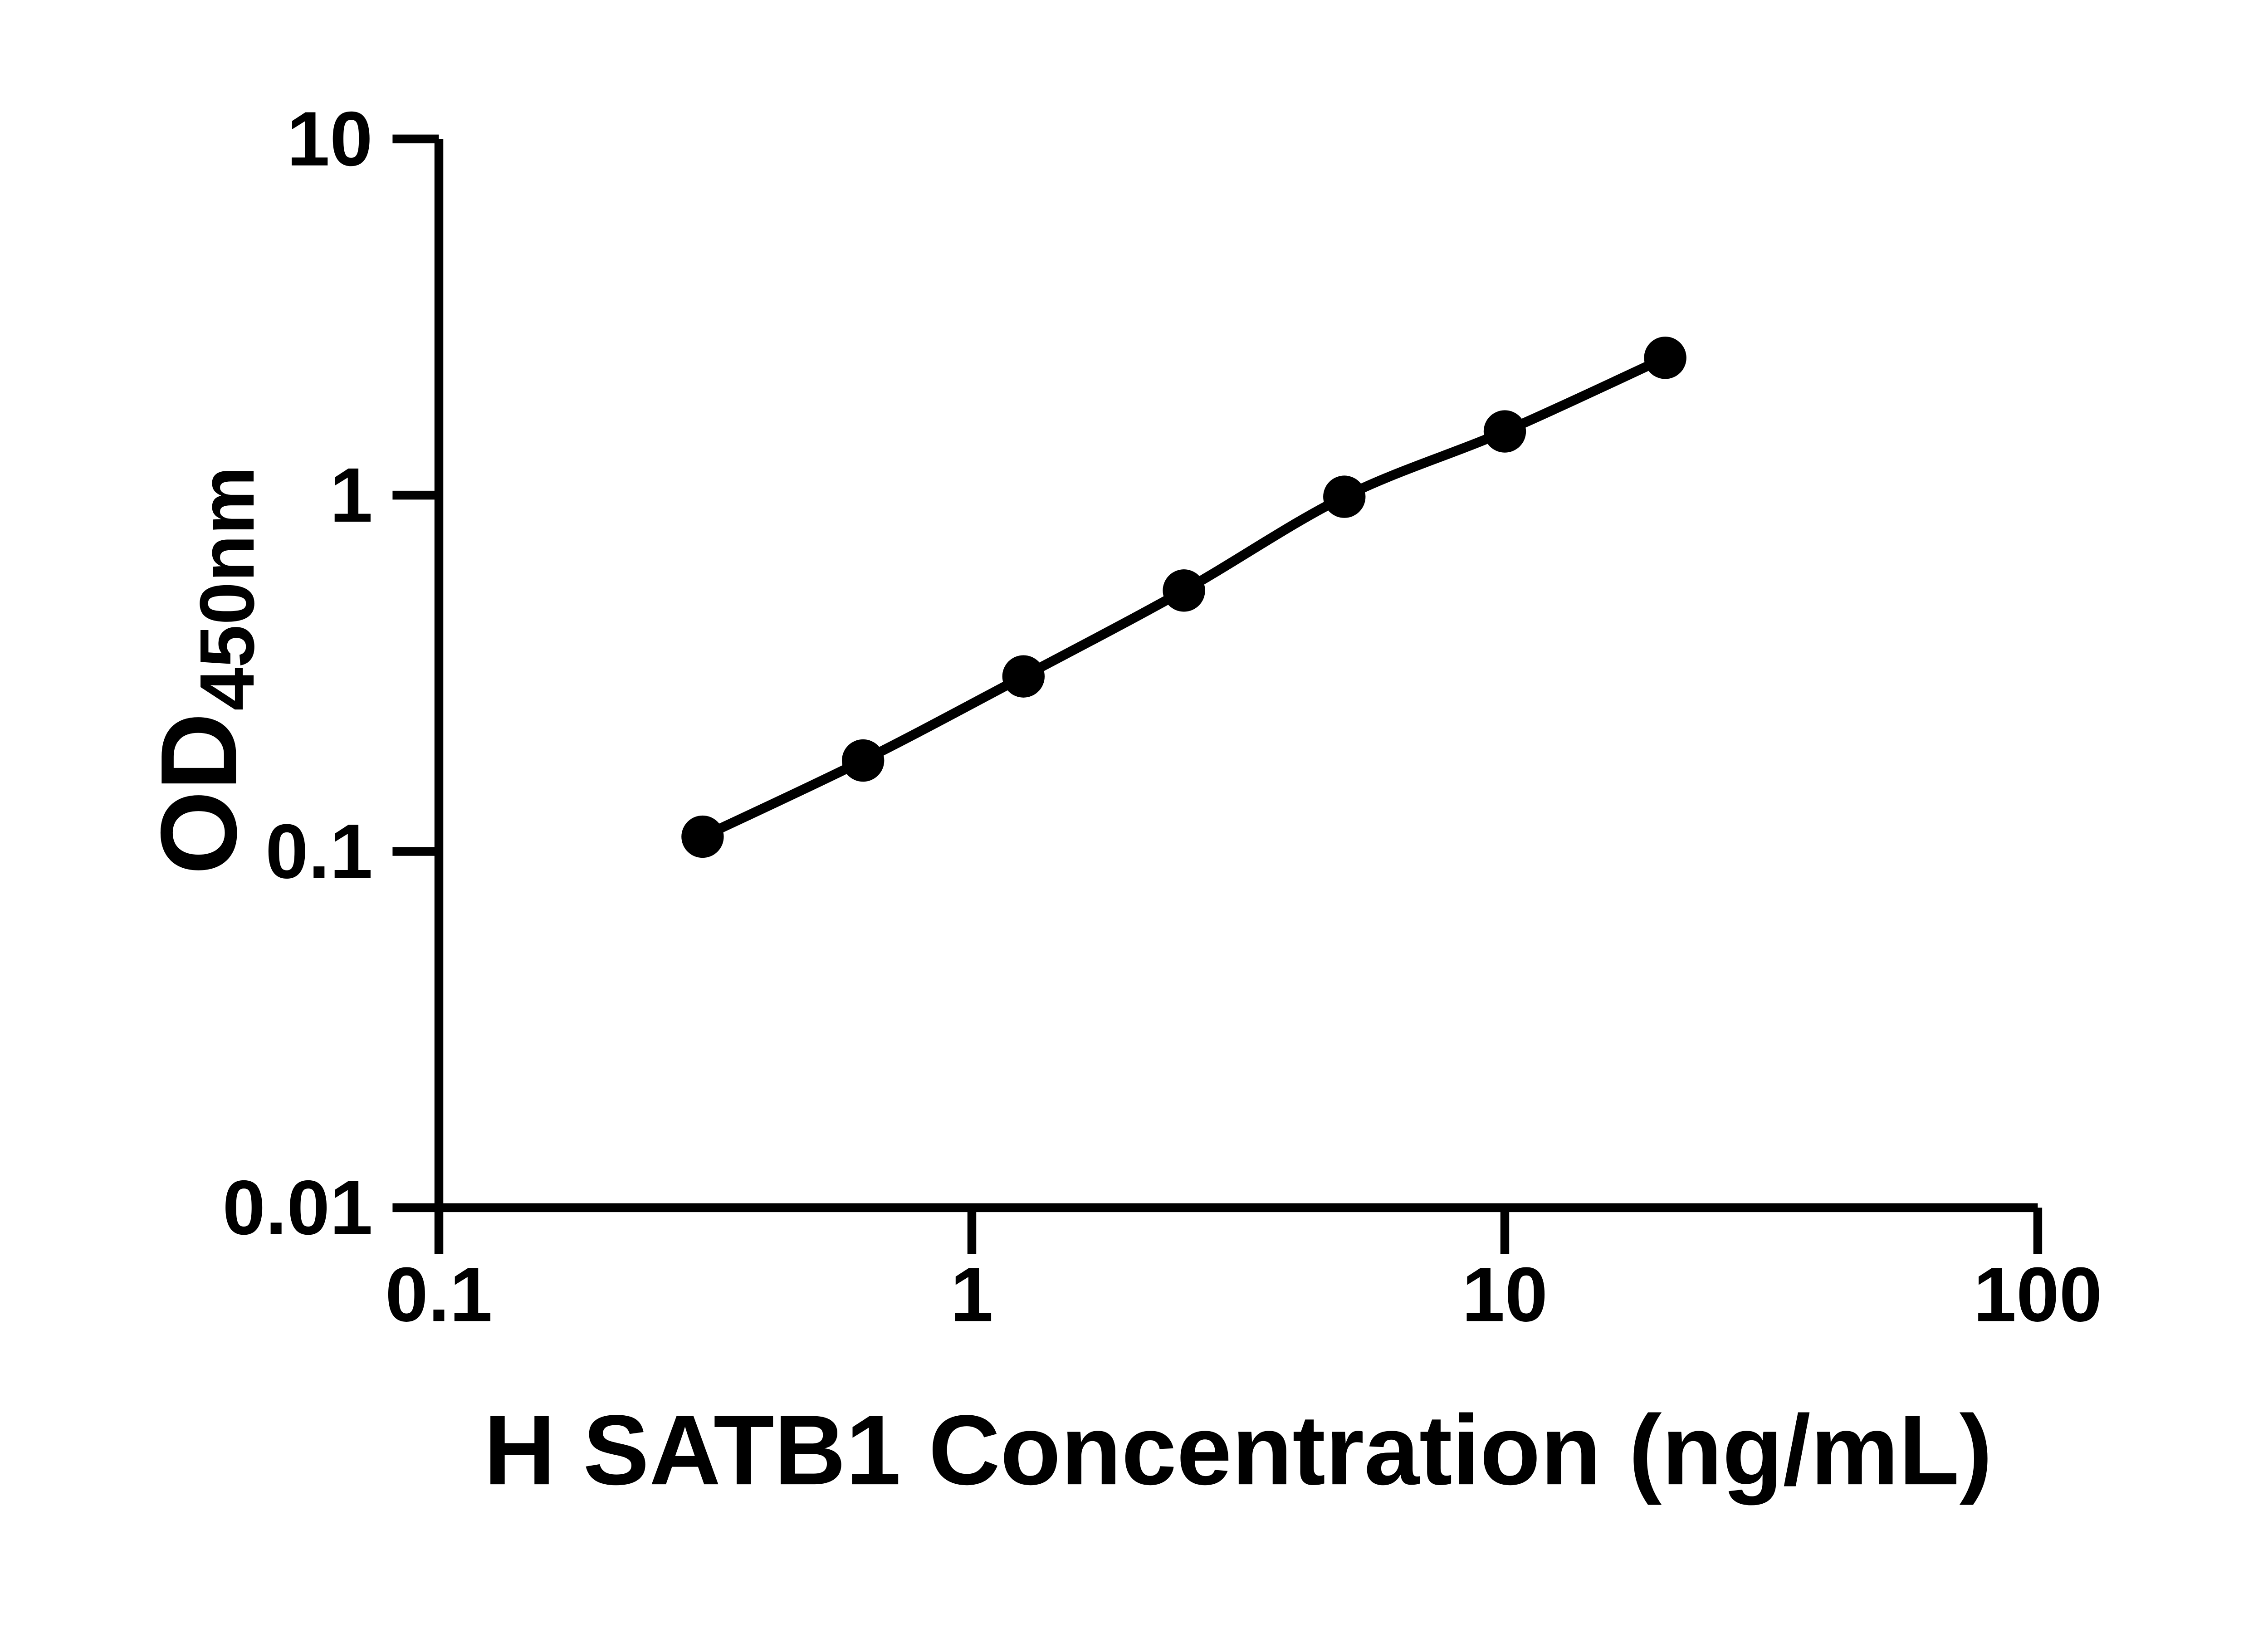 The height and width of the screenshot is (1633, 2268). Describe the element at coordinates (227, 588) in the screenshot. I see `y-axis-title-sub: 450nm` at that location.